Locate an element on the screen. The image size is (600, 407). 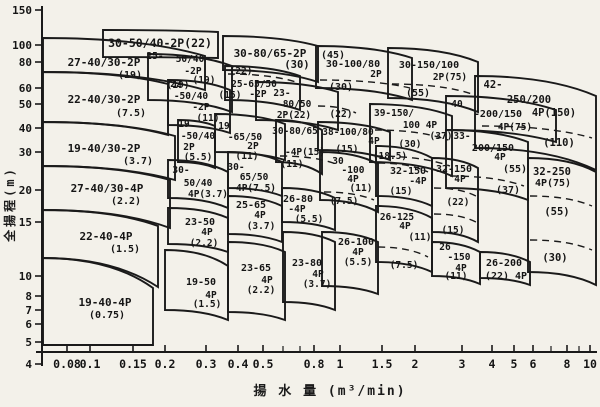
y-tick-label: 80 is located at coordinates (25, 62).